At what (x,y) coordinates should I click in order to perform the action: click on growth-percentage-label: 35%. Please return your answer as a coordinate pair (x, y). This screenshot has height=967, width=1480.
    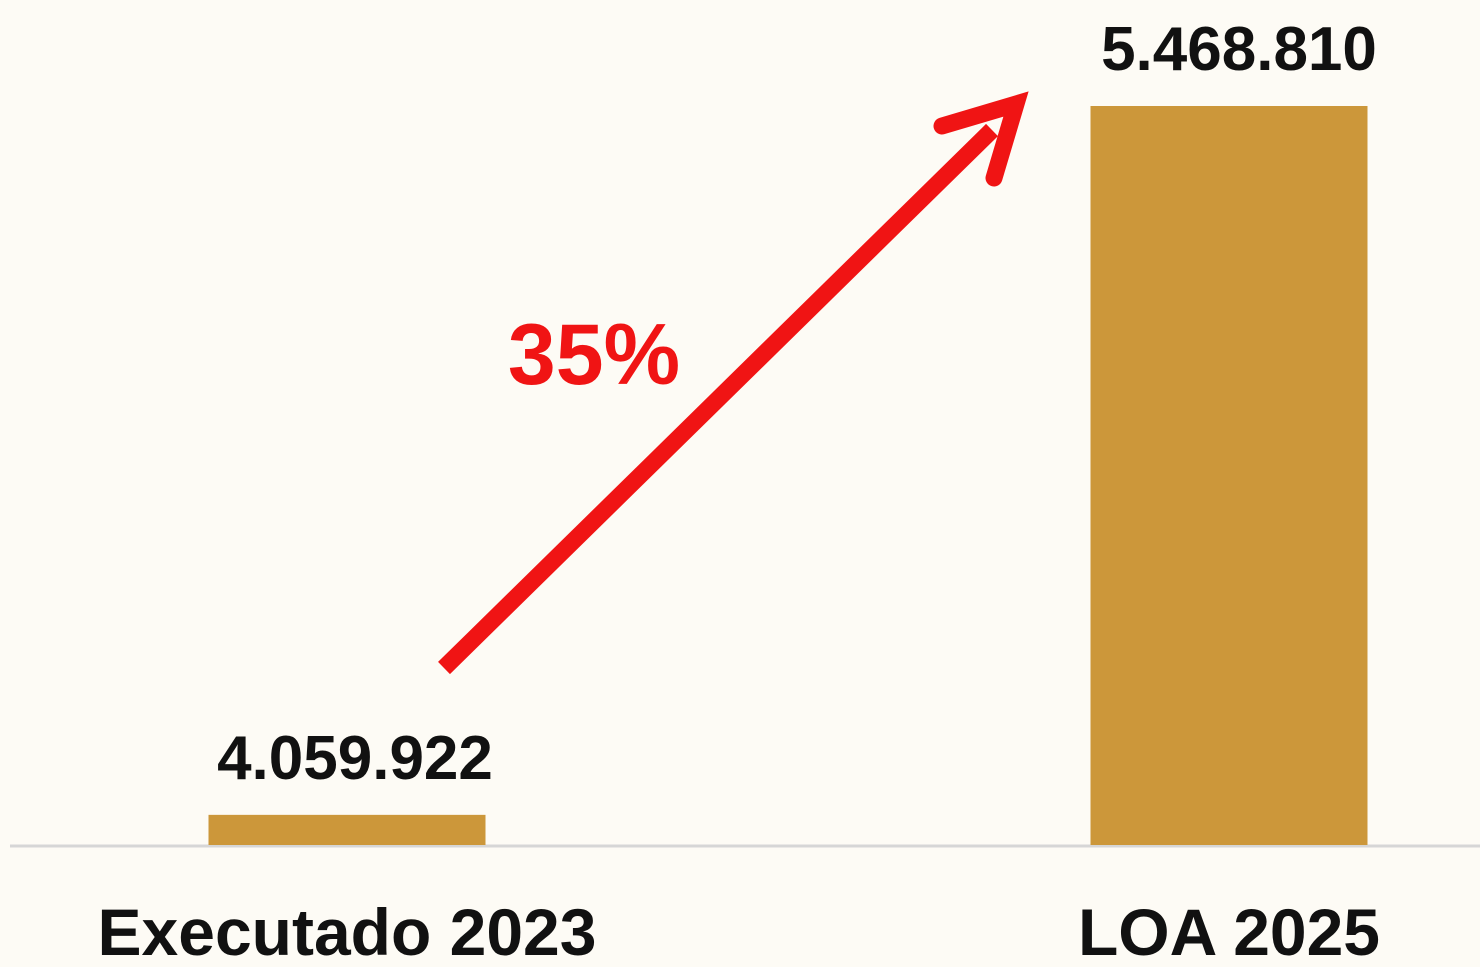
    Looking at the image, I should click on (594, 355).